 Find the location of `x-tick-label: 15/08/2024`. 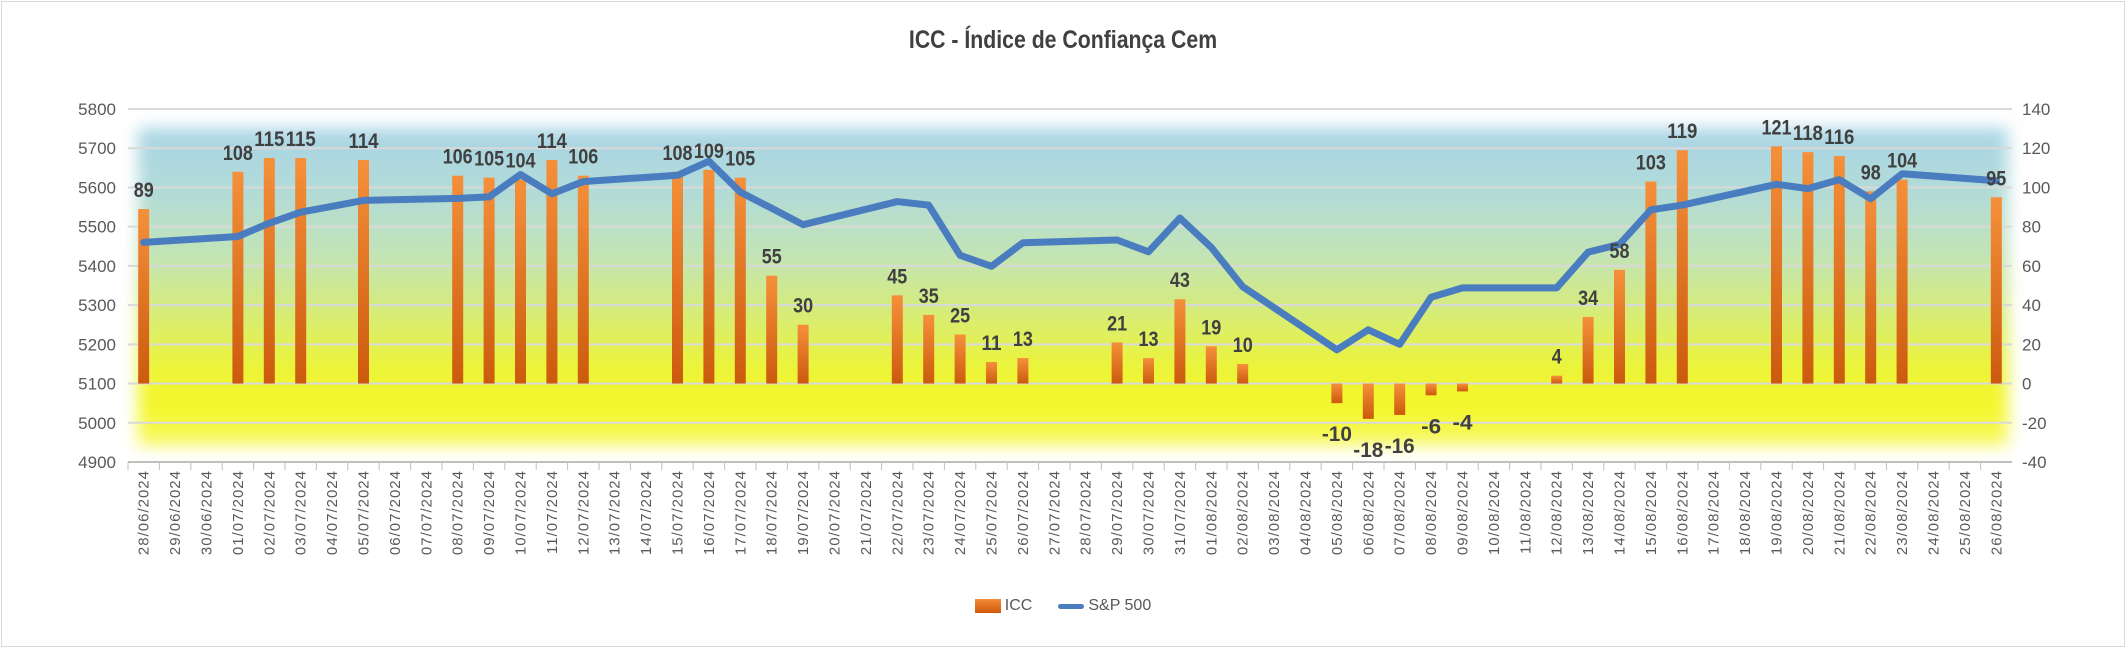

x-tick-label: 15/08/2024 is located at coordinates (1651, 512).